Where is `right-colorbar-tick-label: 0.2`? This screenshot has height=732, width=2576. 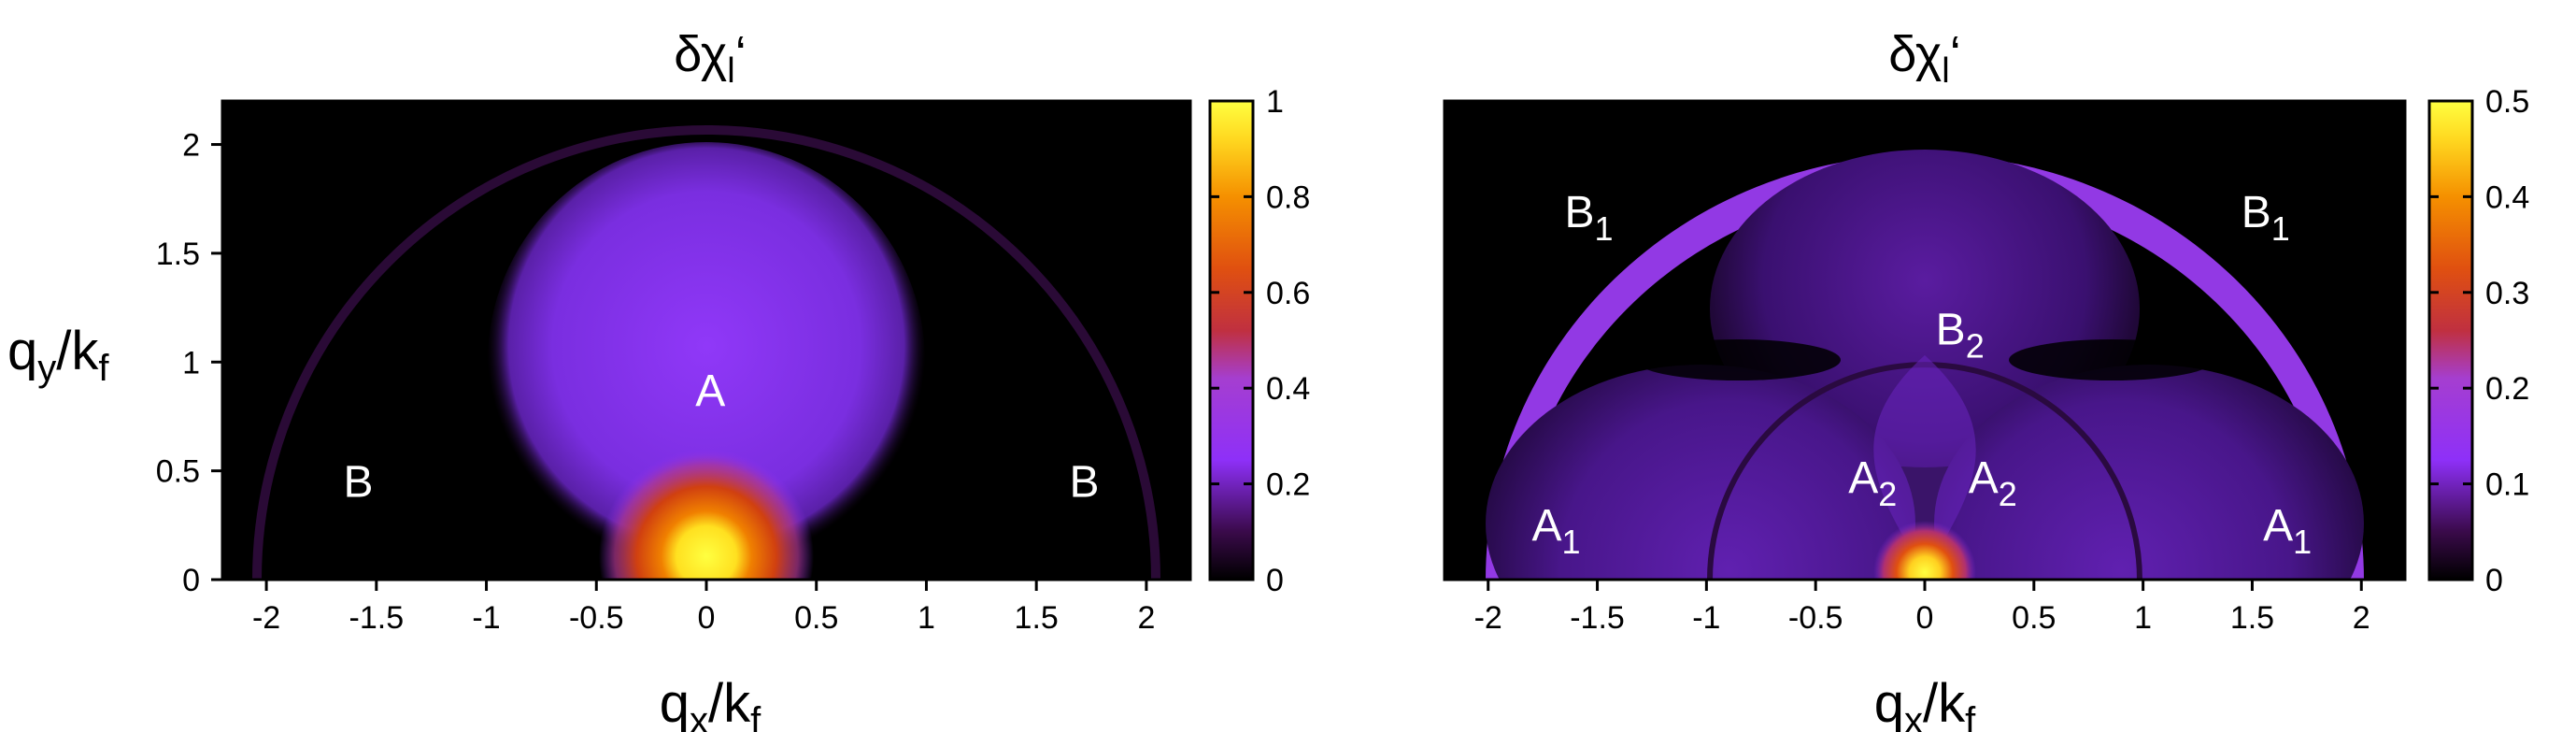
right-colorbar-tick-label: 0.2 is located at coordinates (2507, 389).